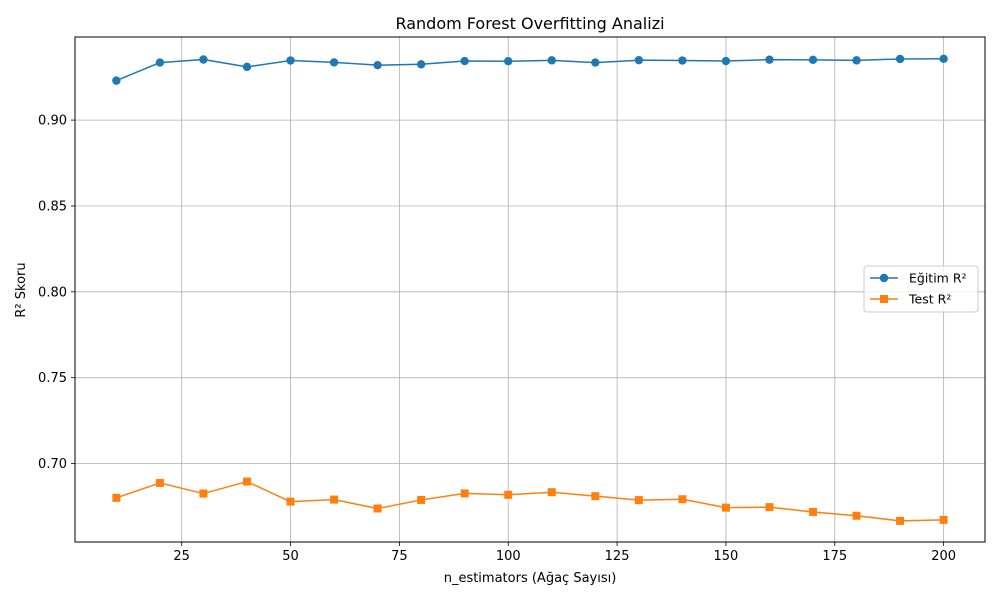 Image resolution: width=1000 pixels, height=600 pixels. What do you see at coordinates (884, 278) in the screenshot?
I see `legend-marker-train` at bounding box center [884, 278].